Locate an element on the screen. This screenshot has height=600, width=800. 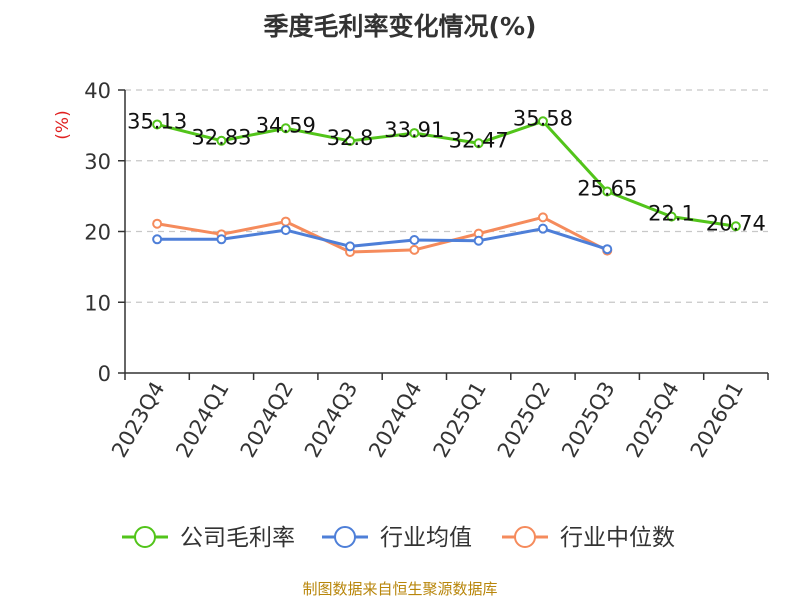
data-label: 20.74 is located at coordinates (736, 223).